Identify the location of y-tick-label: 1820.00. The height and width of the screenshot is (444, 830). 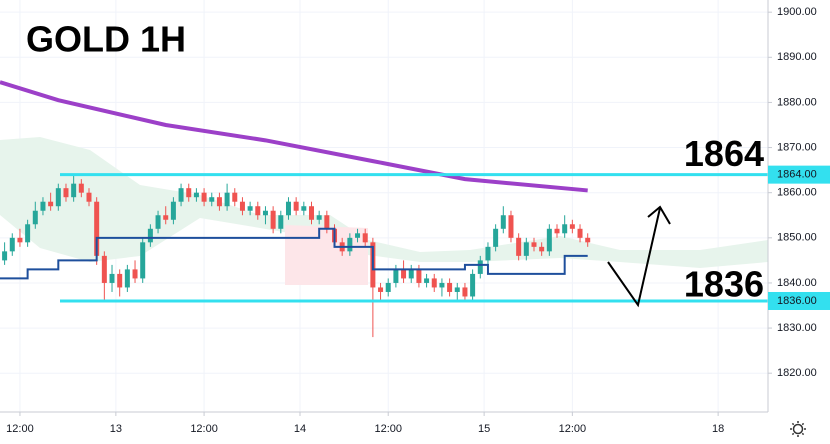
(797, 373).